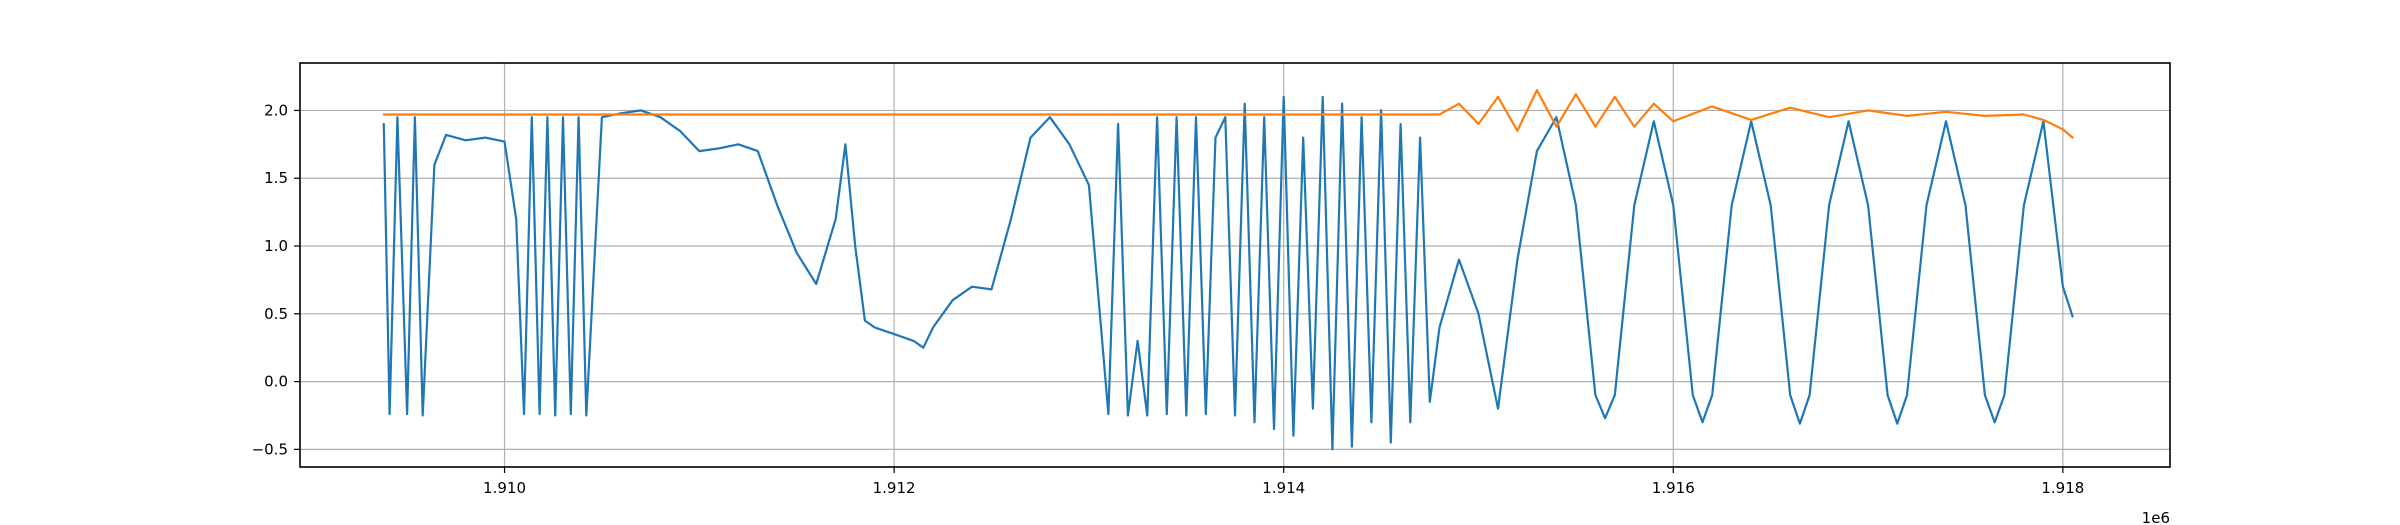 The image size is (2400, 525). What do you see at coordinates (276, 178) in the screenshot?
I see `y-tick-label: 1.5` at bounding box center [276, 178].